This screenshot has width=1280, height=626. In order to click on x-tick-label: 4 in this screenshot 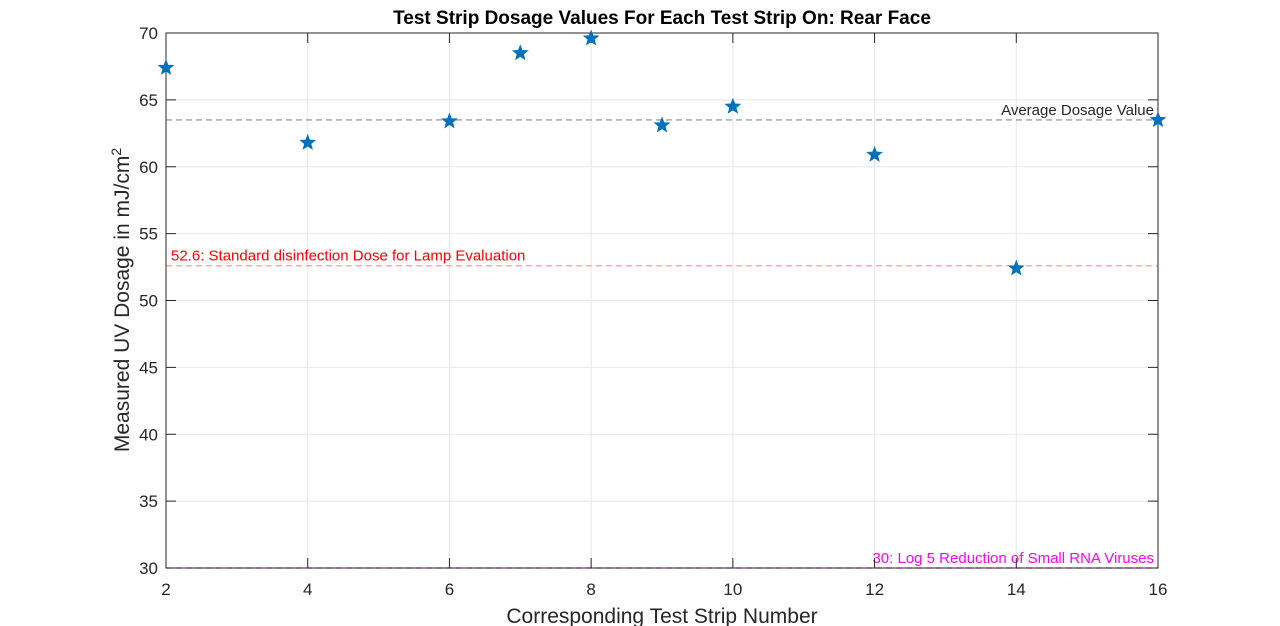, I will do `click(307, 589)`.